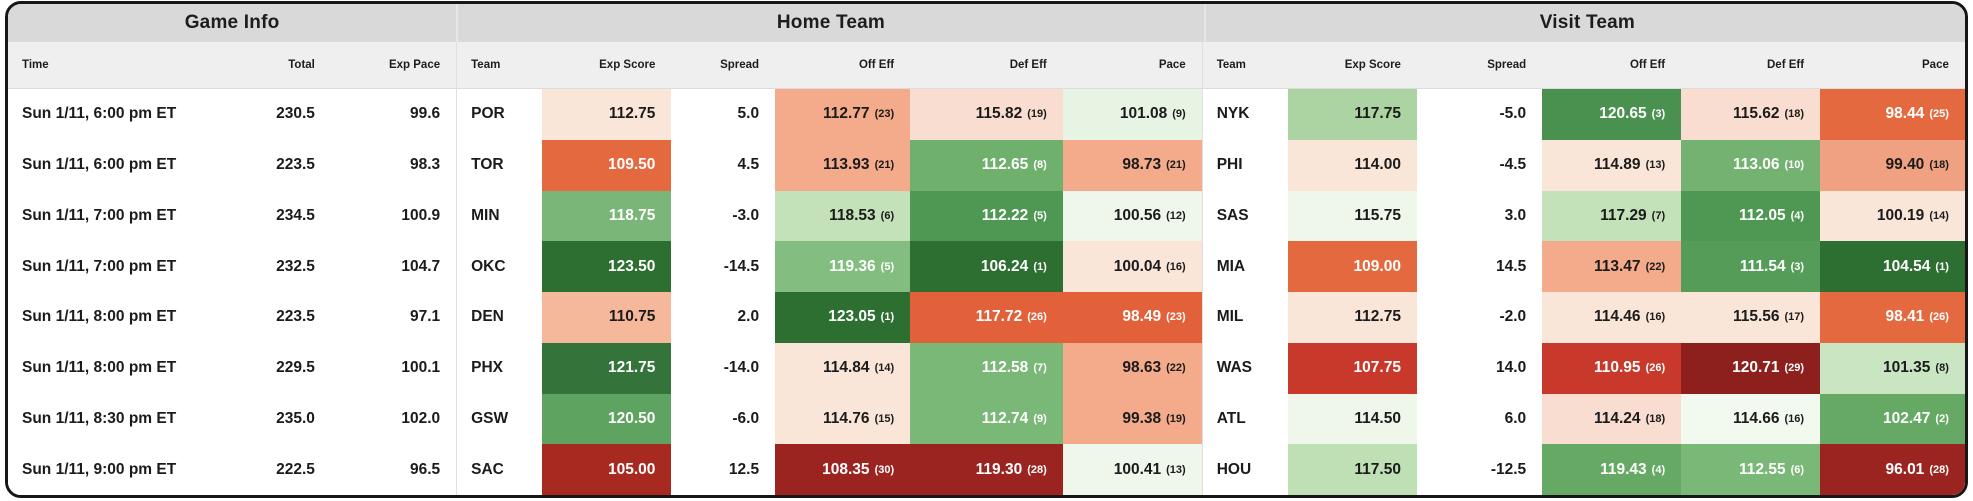  Describe the element at coordinates (1892, 165) in the screenshot. I see `visit-pace: 99.40 (18)` at that location.